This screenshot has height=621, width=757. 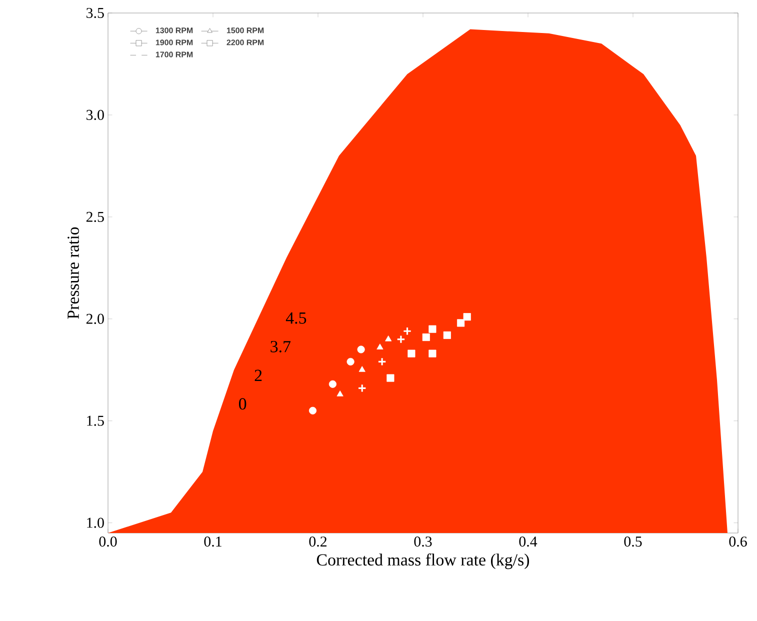 What do you see at coordinates (528, 541) in the screenshot?
I see `x-tick-label: 0.4` at bounding box center [528, 541].